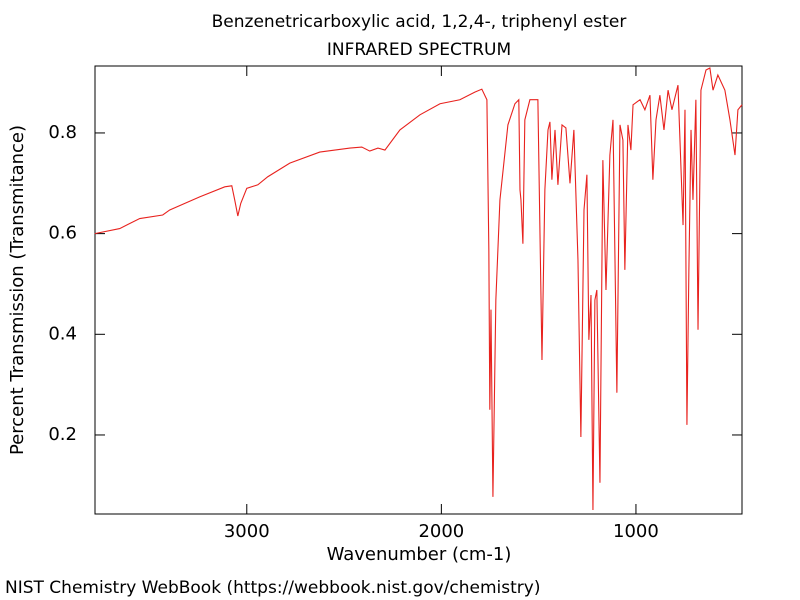 This screenshot has height=600, width=800. What do you see at coordinates (419, 554) in the screenshot?
I see `x-axis-label: Wavenumber (cm-1)` at bounding box center [419, 554].